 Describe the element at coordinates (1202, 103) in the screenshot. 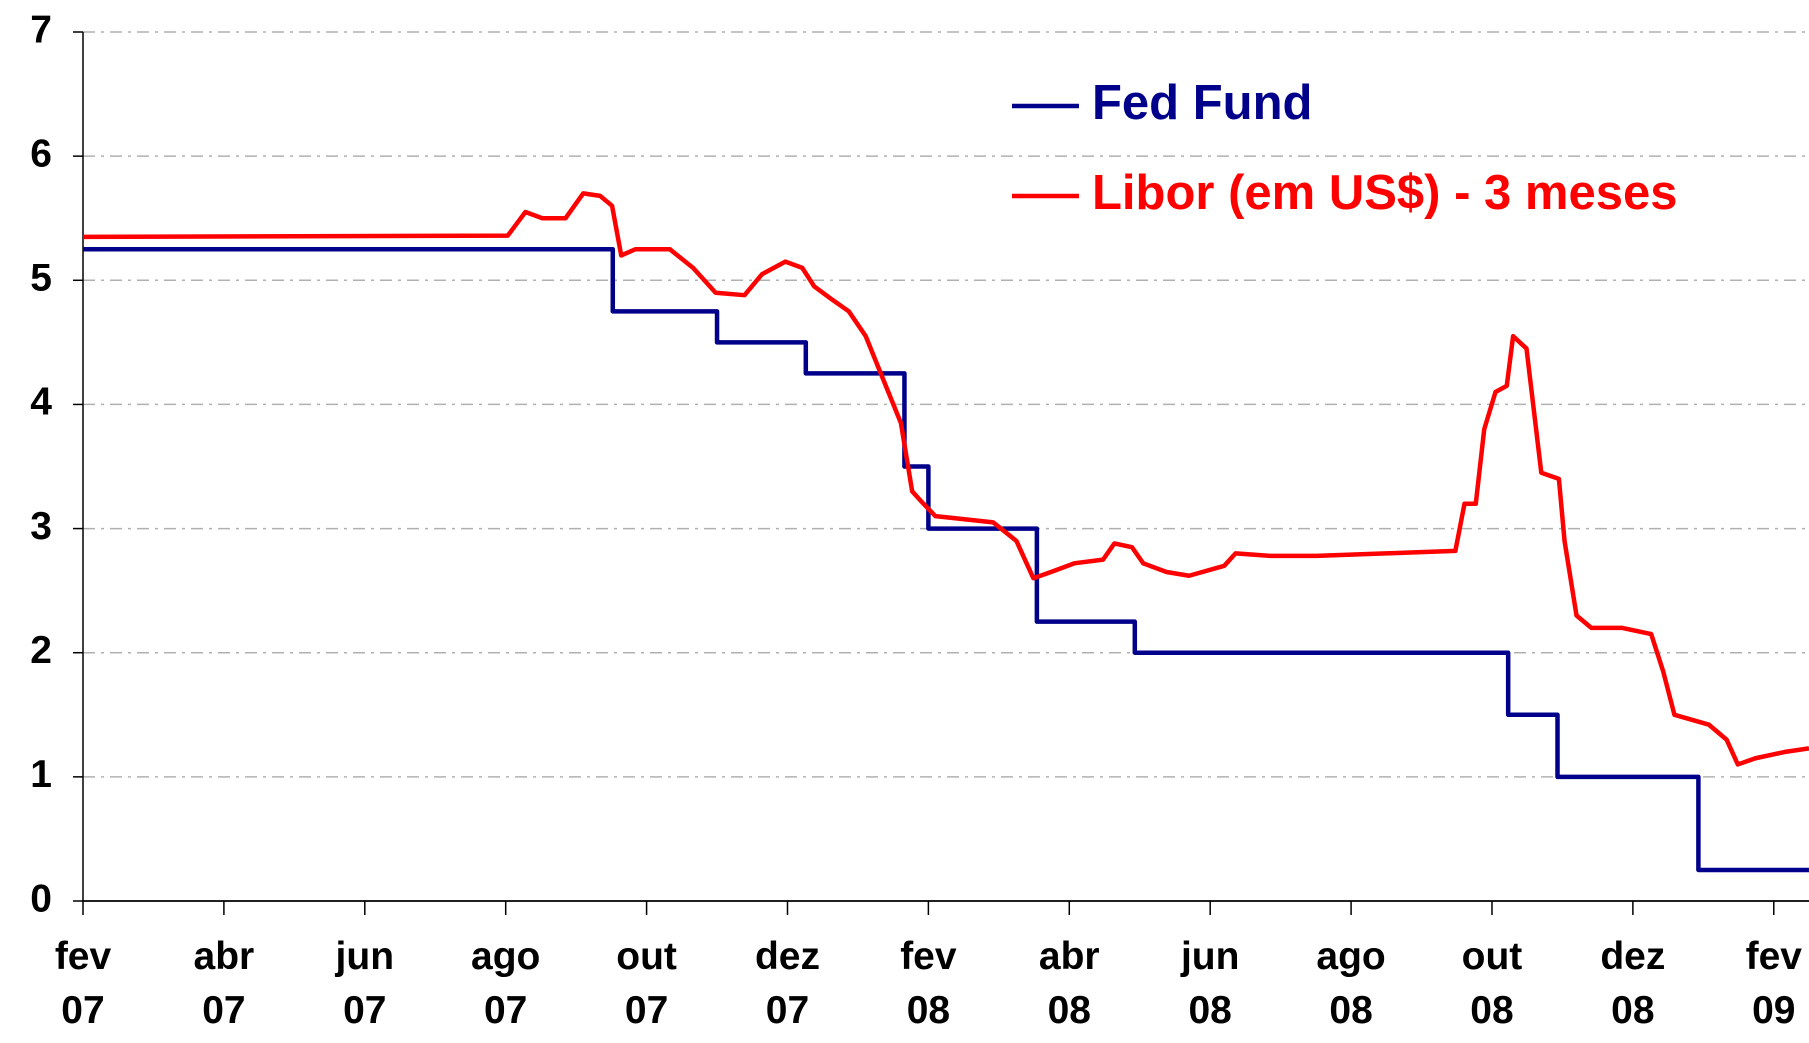

I see `legend-label: Fed Fund` at that location.